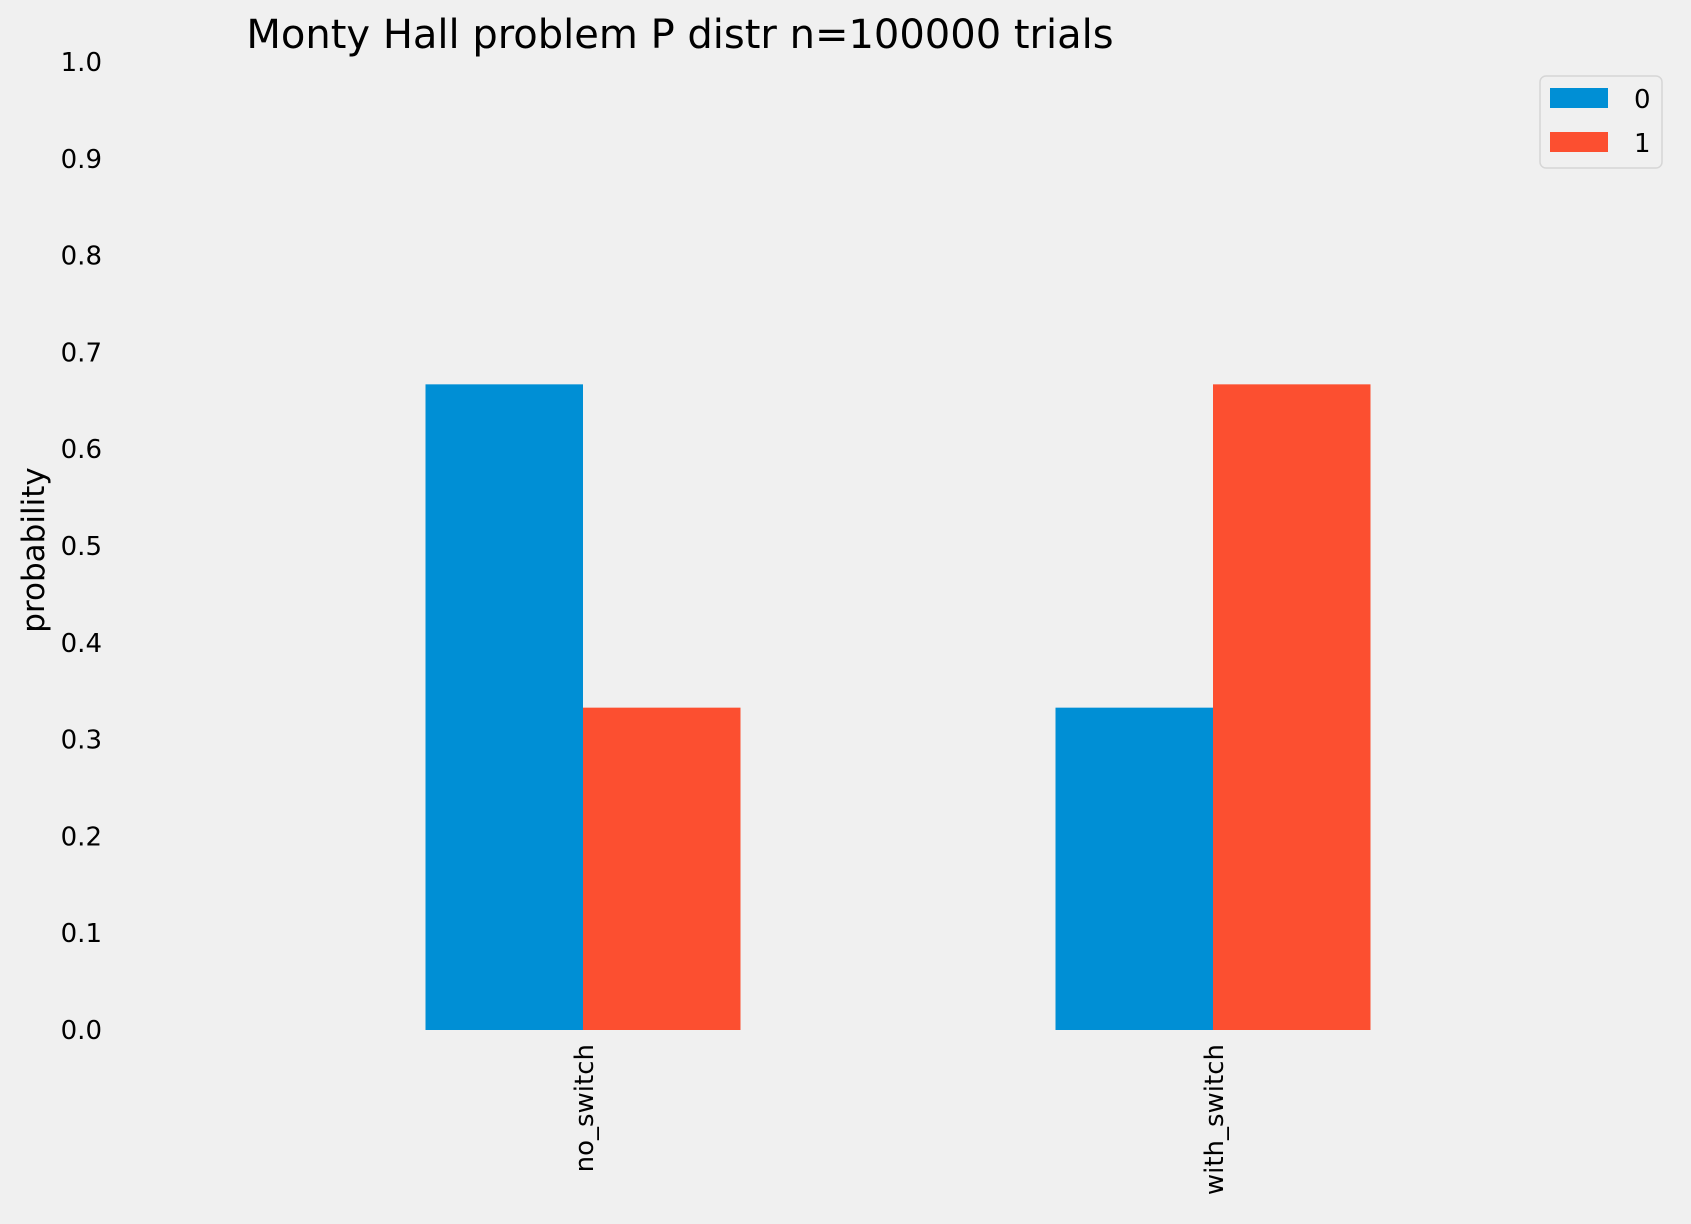  Describe the element at coordinates (81, 1031) in the screenshot. I see `y-tick-label: 0.0` at that location.